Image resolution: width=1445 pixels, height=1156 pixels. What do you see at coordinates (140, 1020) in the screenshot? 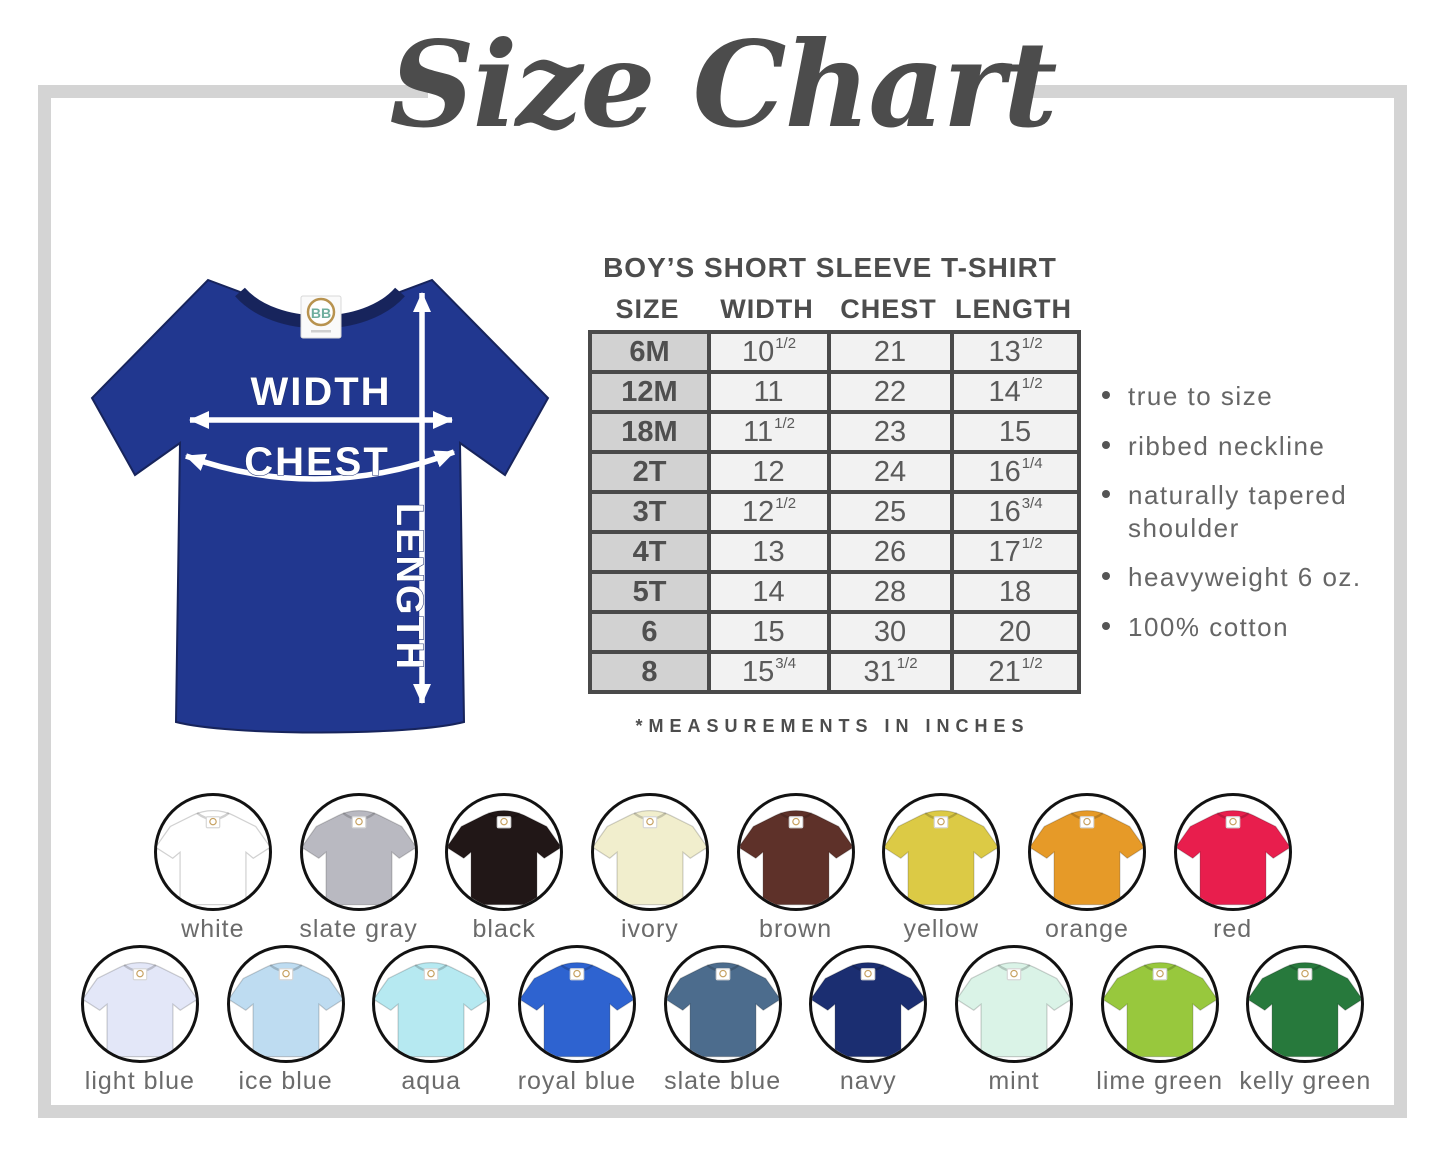
I see `color-swatch: light blue` at bounding box center [140, 1020].